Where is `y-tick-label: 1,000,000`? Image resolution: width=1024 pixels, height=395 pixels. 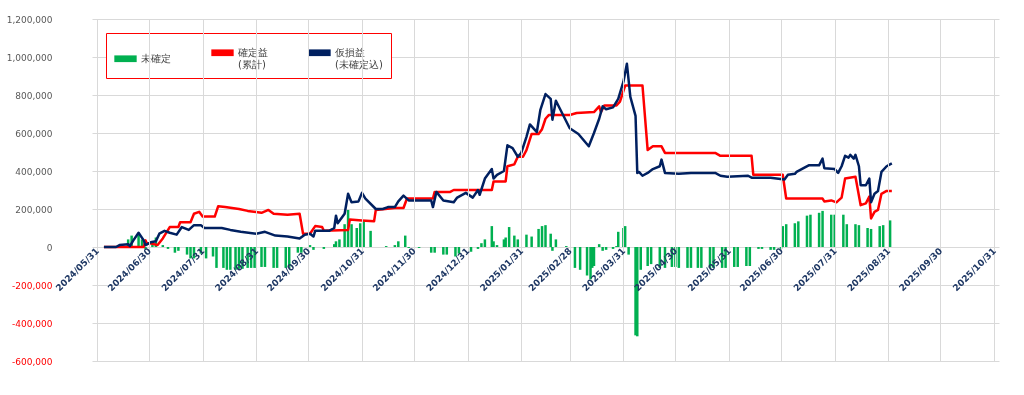 y-tick-label: 1,000,000 is located at coordinates (29, 57).